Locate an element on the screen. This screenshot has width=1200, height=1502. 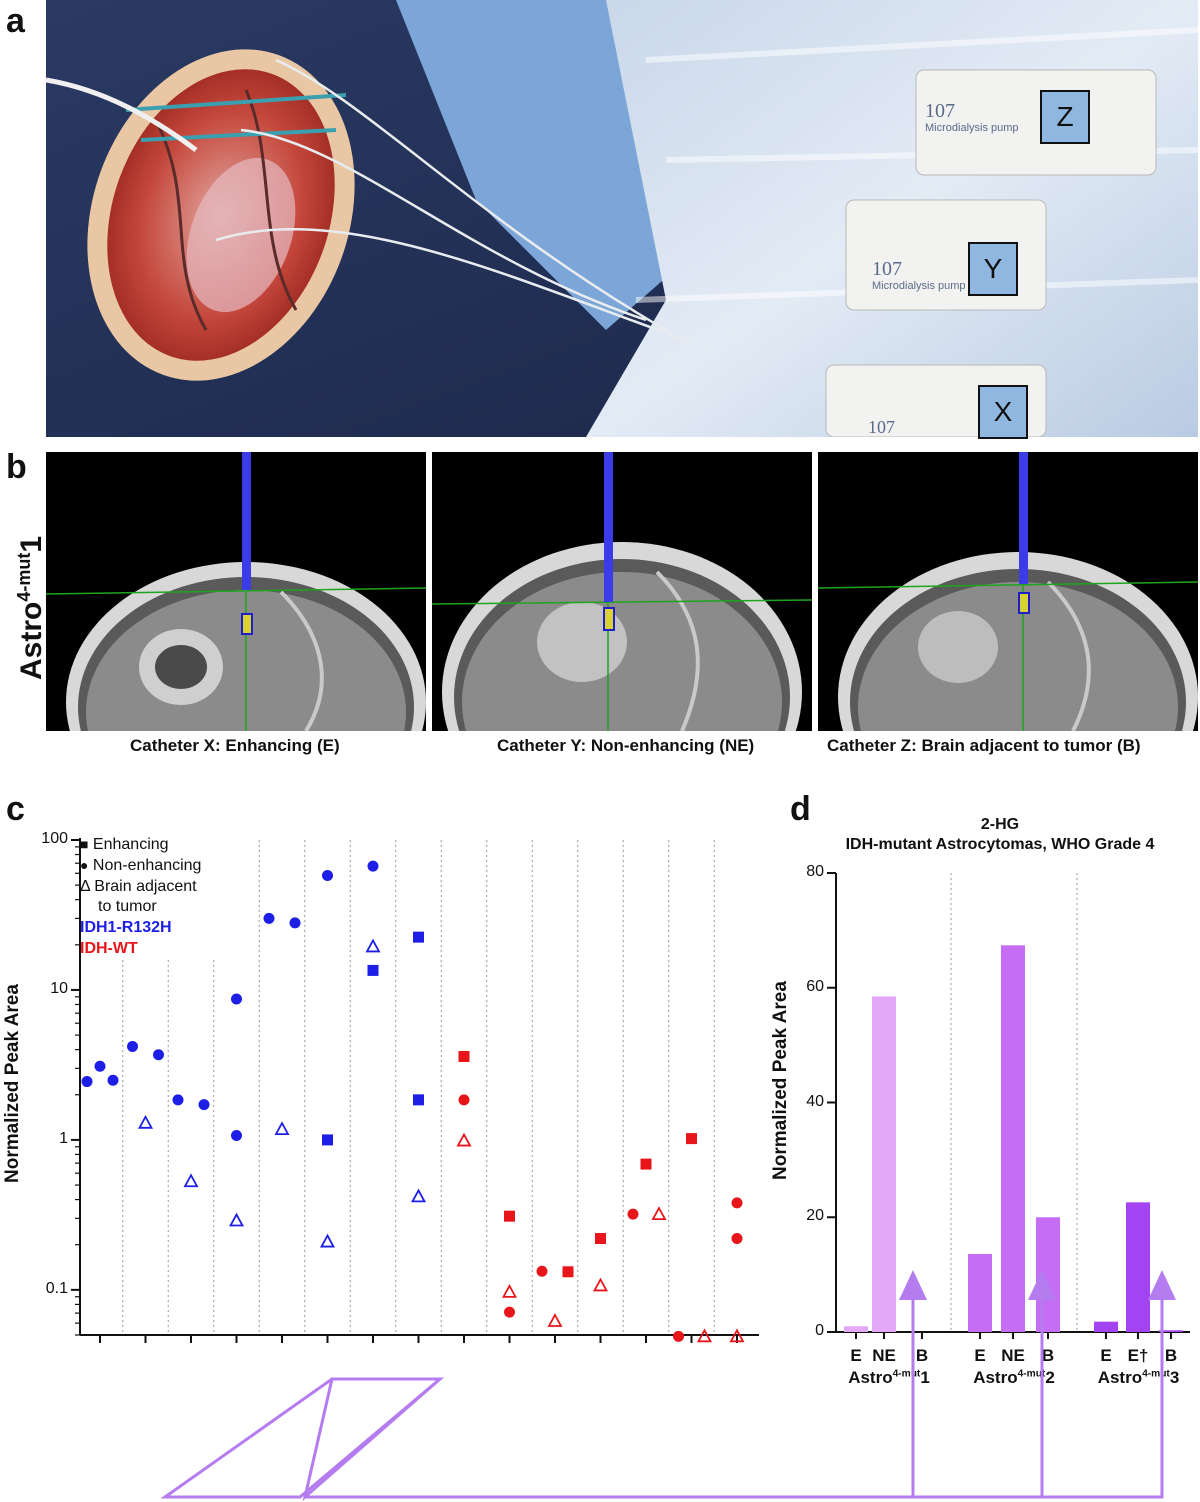
chart-d-group-label: Astro4-mut2 is located at coordinates (1014, 1377).